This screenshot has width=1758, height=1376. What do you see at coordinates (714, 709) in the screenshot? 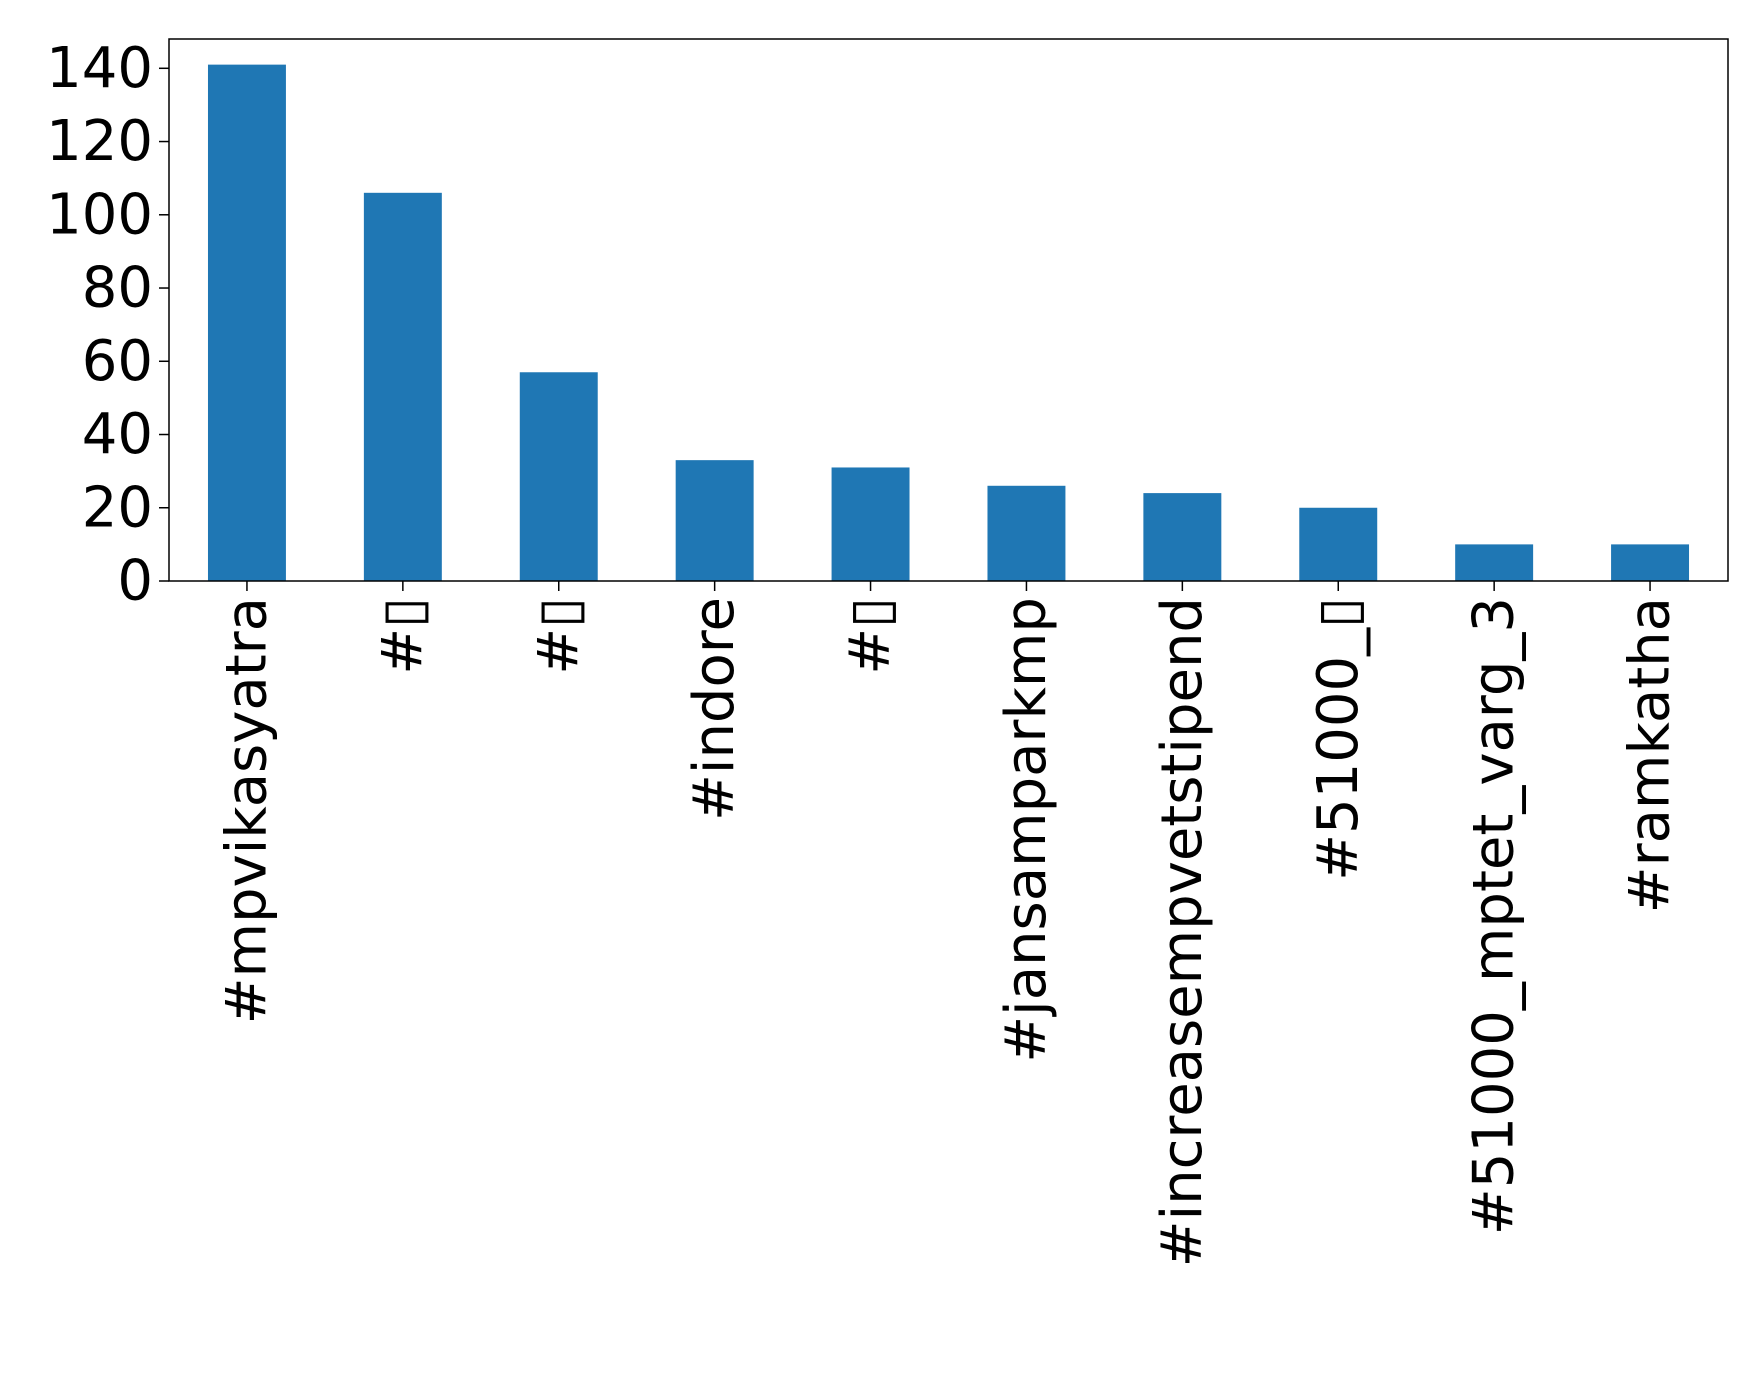
I see `x-tick-label: #indore` at bounding box center [714, 709].